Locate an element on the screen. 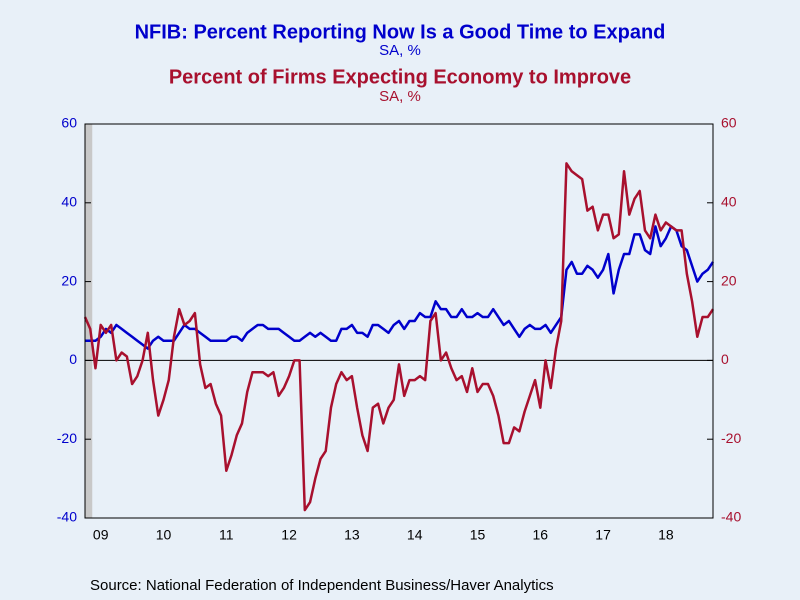  x-tick-label: 16 is located at coordinates (541, 535).